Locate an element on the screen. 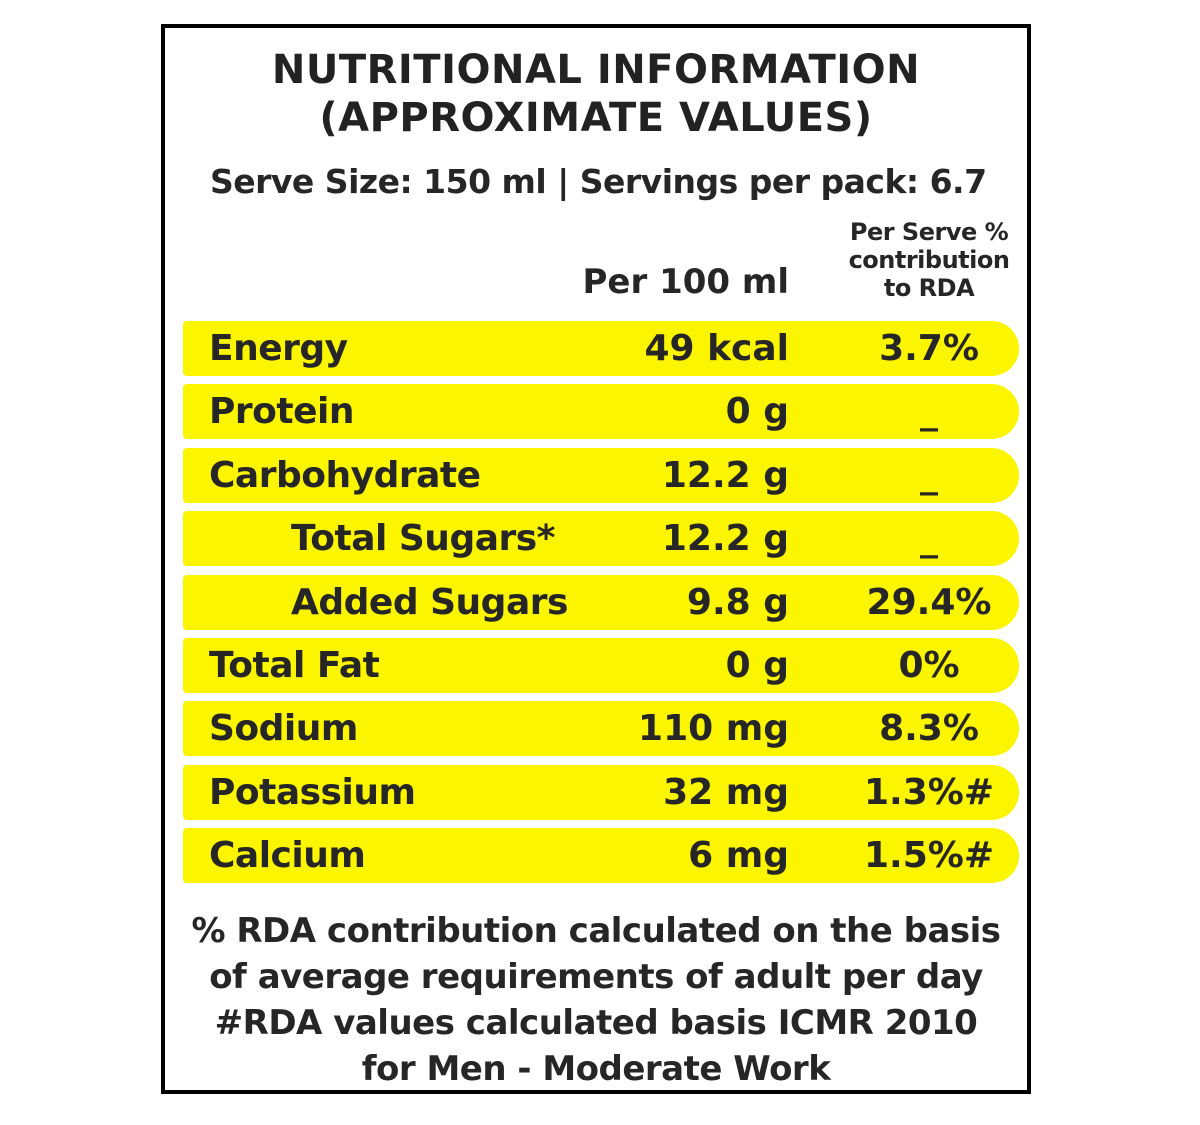 The width and height of the screenshot is (1200, 1125). nutrient-name: Added Sugars is located at coordinates (429, 602).